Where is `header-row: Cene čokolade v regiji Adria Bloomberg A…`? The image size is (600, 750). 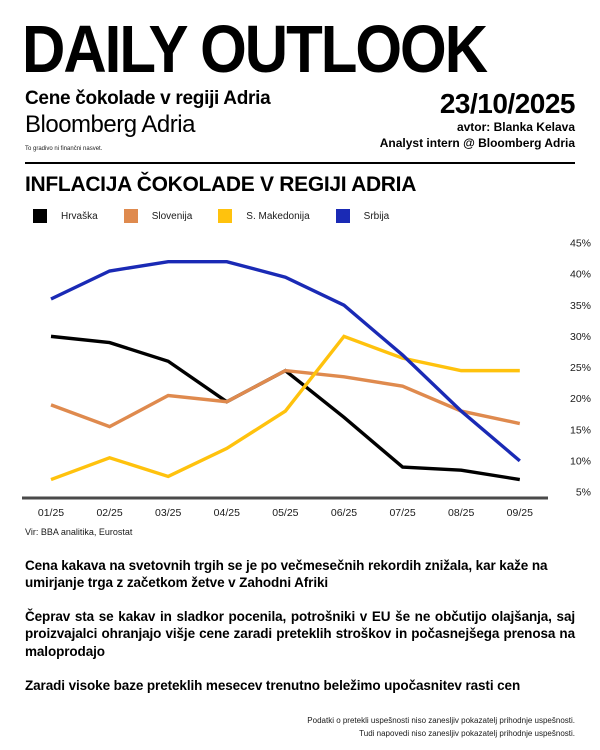
header-row: Cene čokolade v regiji Adria Bloomberg A… is located at coordinates (300, 120).